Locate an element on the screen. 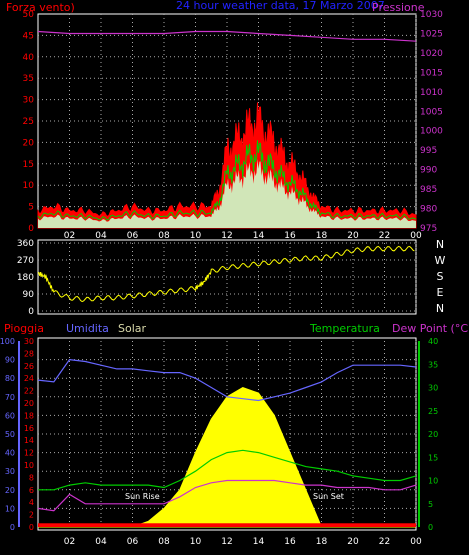 Image resolution: width=469 pixels, height=555 pixels. humidity-tick-label: 2 is located at coordinates (31, 515).